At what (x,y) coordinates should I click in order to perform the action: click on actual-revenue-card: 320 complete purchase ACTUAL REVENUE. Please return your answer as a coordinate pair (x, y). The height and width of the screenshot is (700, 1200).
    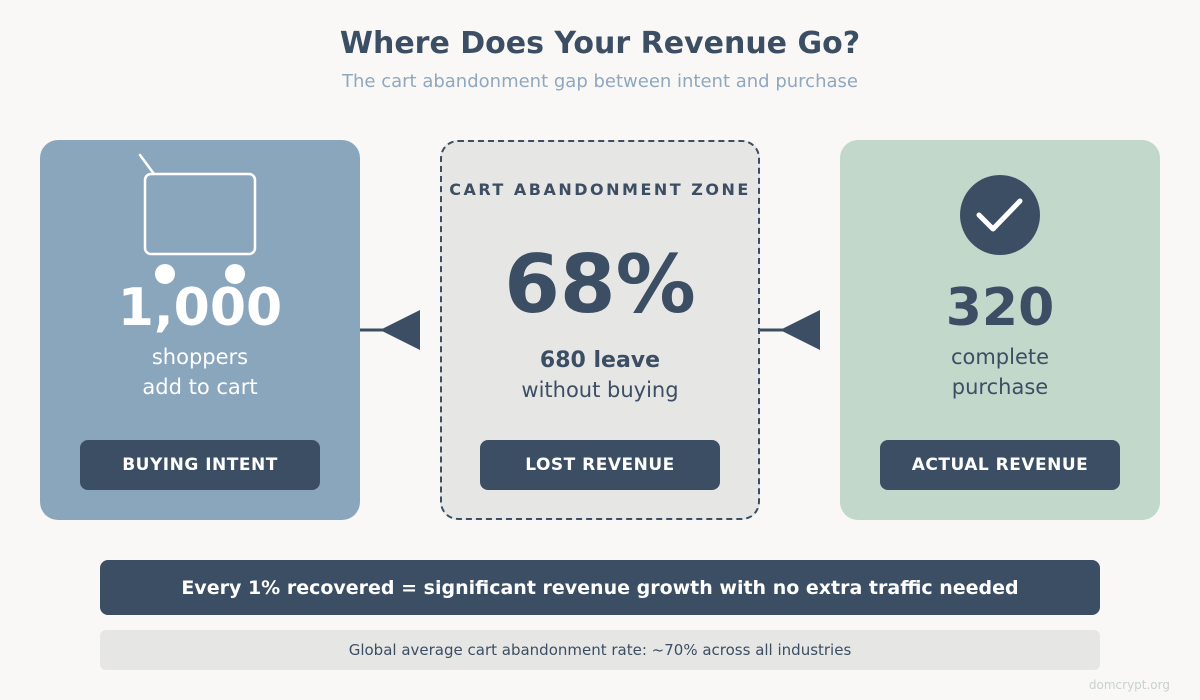
    Looking at the image, I should click on (1000, 330).